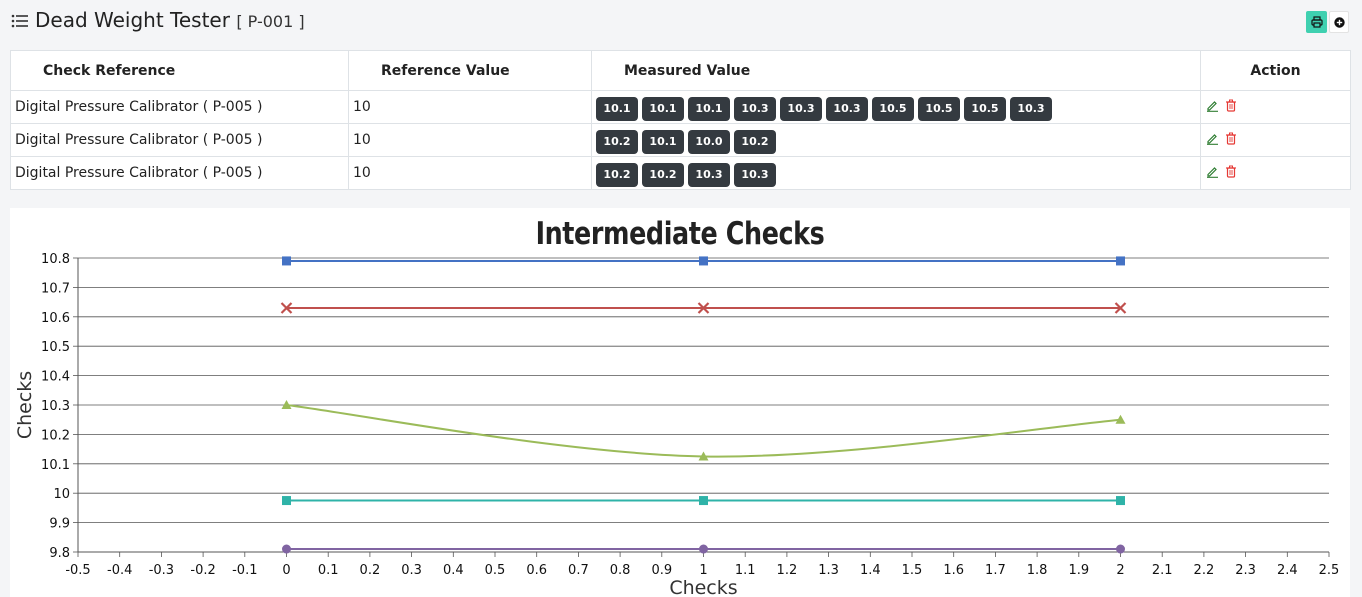  Describe the element at coordinates (55, 259) in the screenshot. I see `y-tick-label: 10.8` at that location.